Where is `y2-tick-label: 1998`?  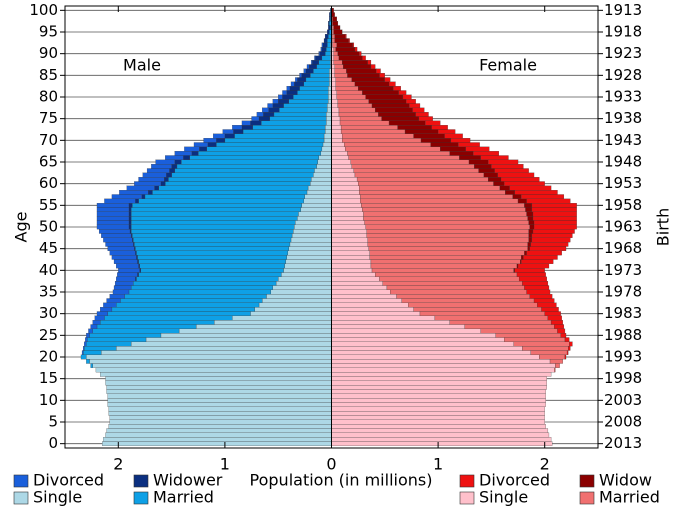 y2-tick-label: 1998 is located at coordinates (623, 378).